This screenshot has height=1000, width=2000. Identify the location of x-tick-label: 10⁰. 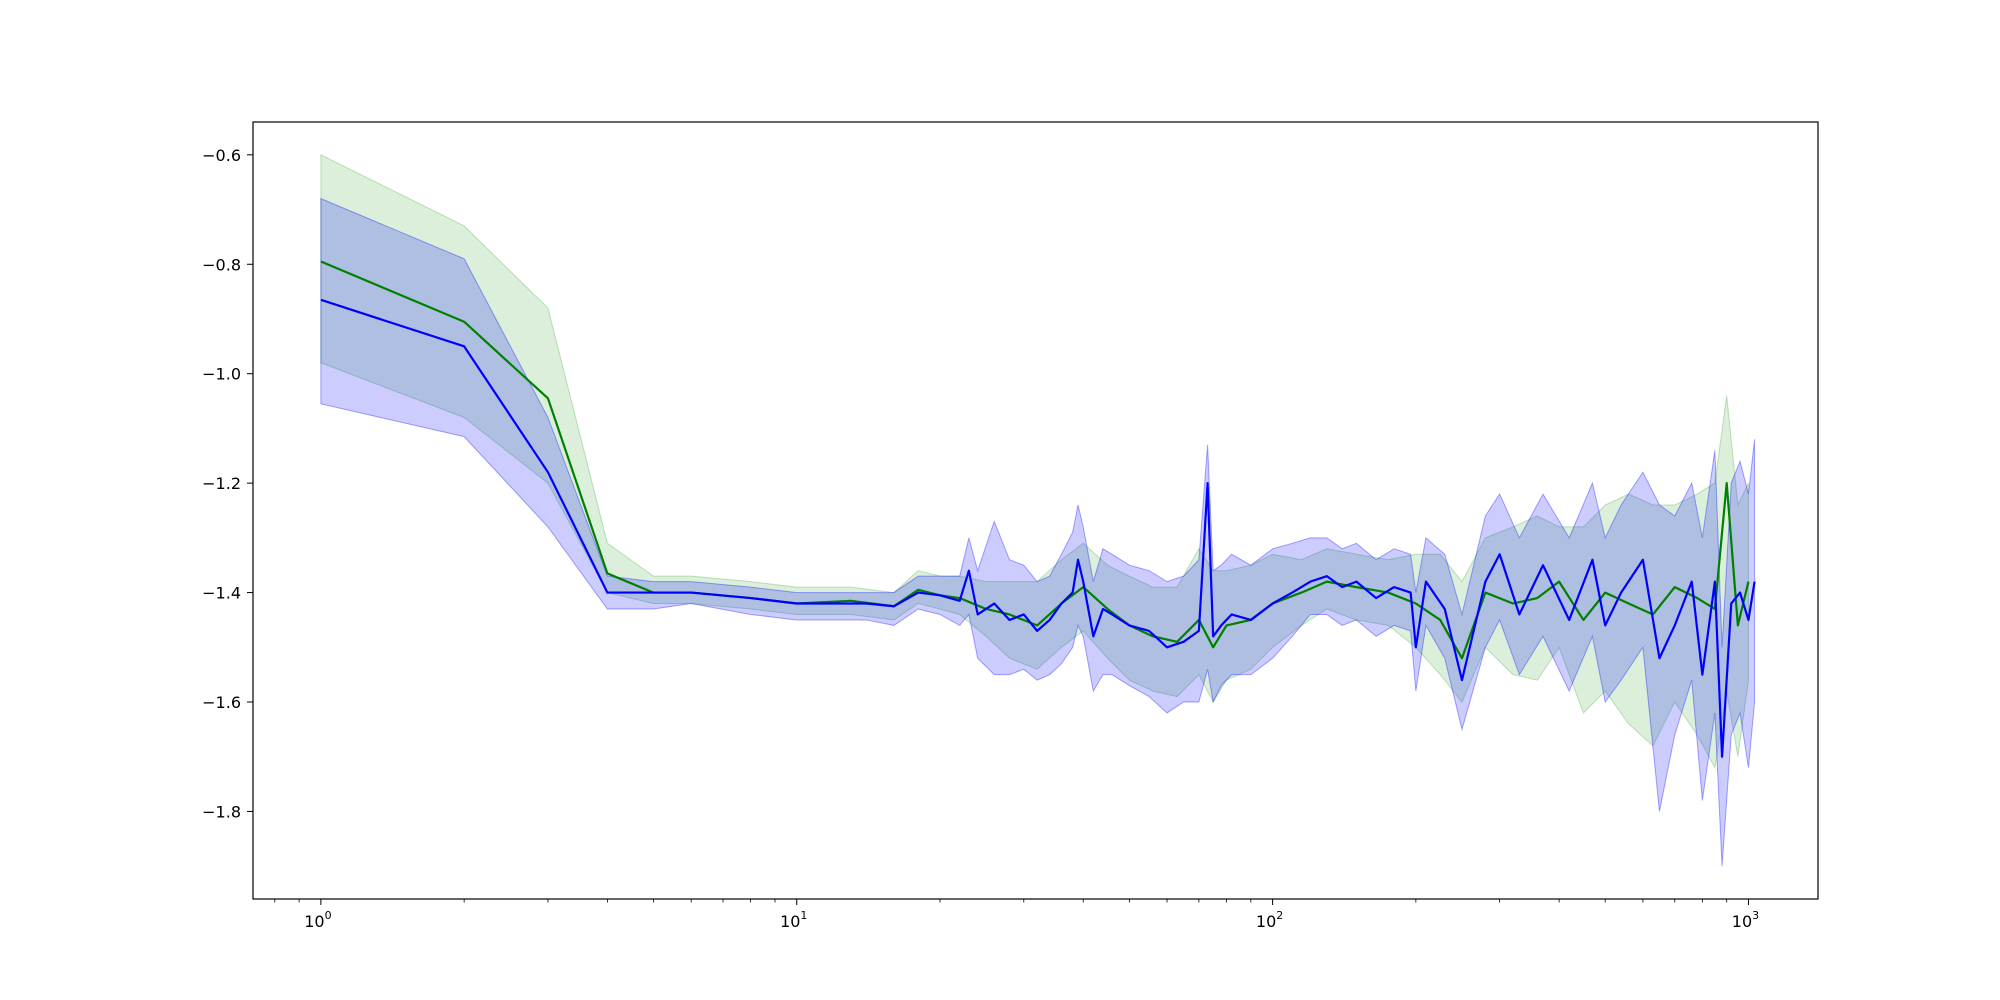
(317, 920).